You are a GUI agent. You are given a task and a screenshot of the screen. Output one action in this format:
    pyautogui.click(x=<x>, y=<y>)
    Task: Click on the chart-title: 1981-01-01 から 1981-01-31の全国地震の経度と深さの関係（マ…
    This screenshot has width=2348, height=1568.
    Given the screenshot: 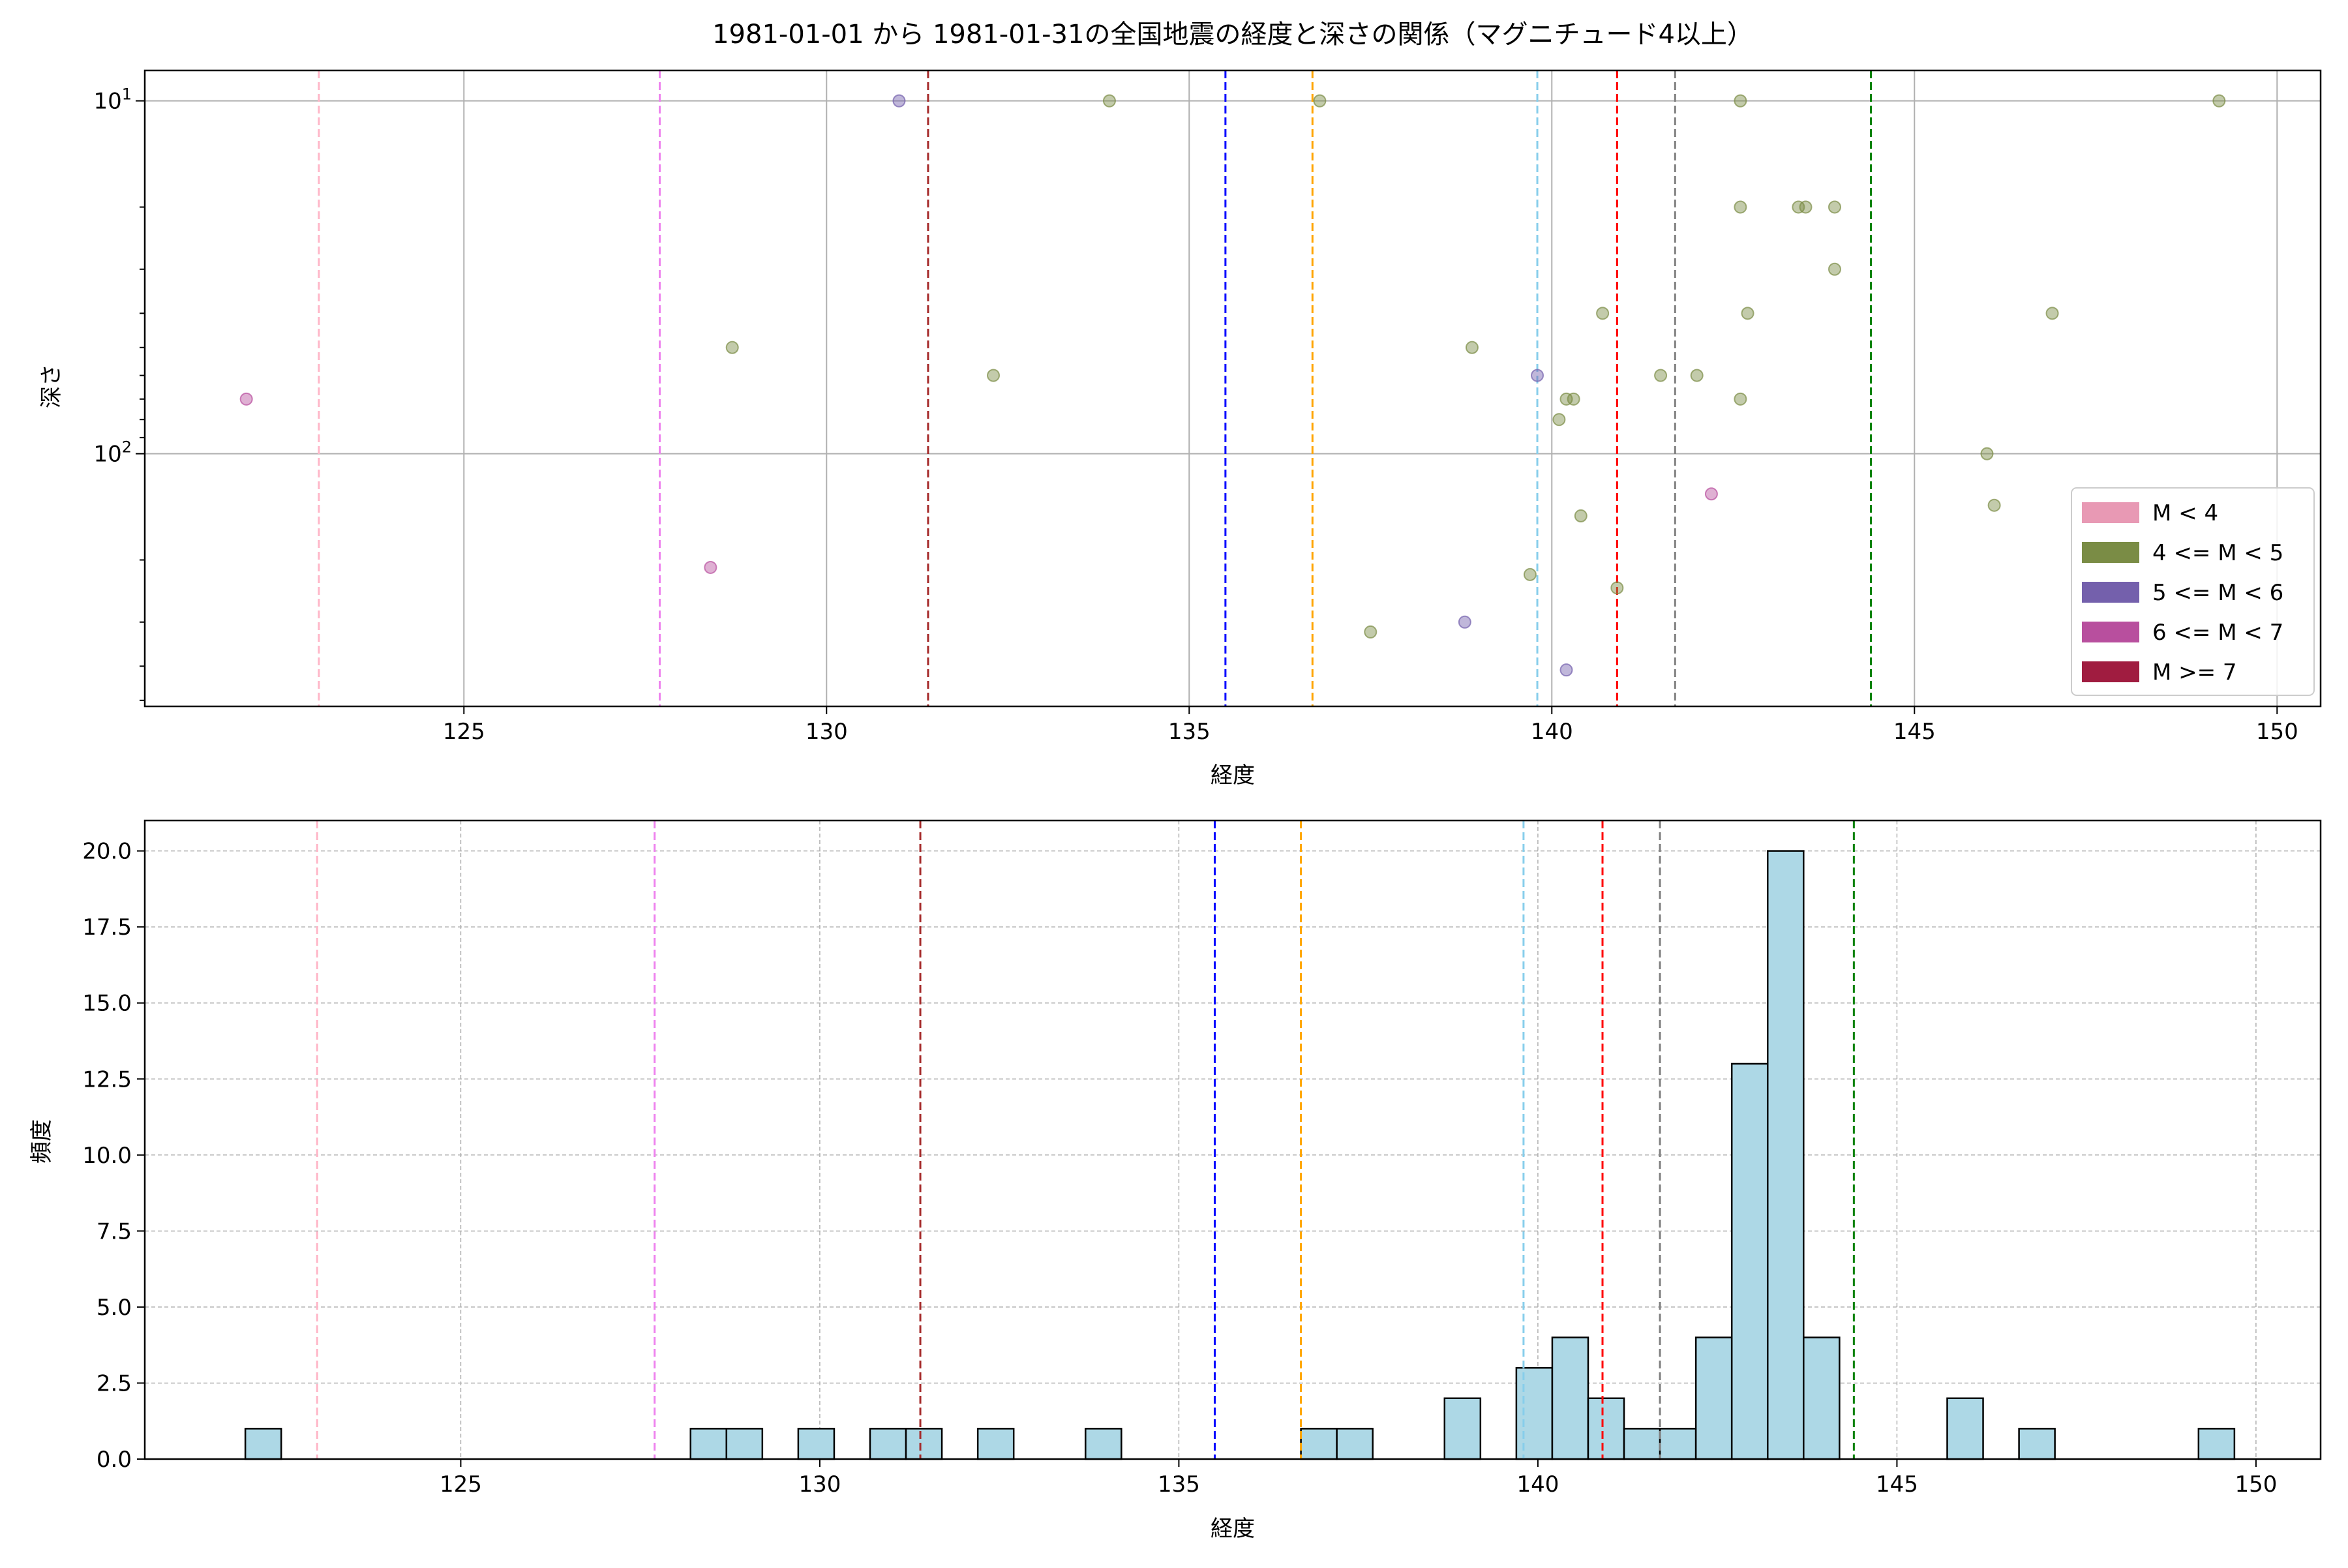 What is the action you would take?
    pyautogui.click(x=1233, y=35)
    